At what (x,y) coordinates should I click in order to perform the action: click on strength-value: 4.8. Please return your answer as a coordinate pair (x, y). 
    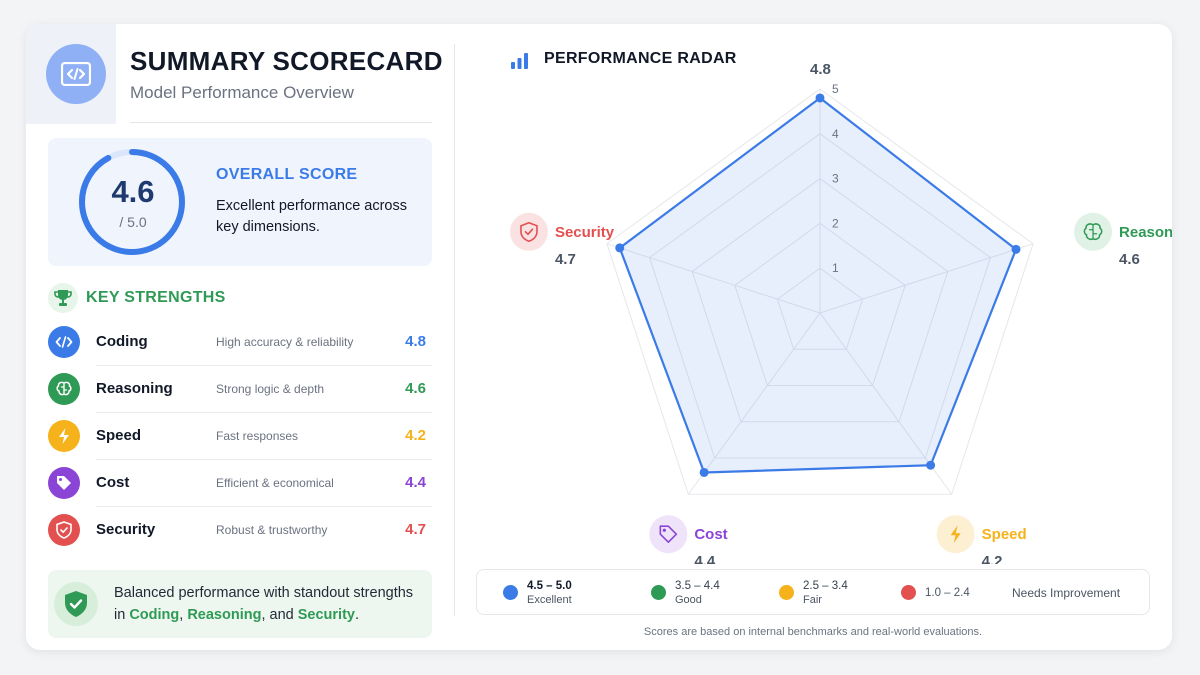
    Looking at the image, I should click on (415, 341).